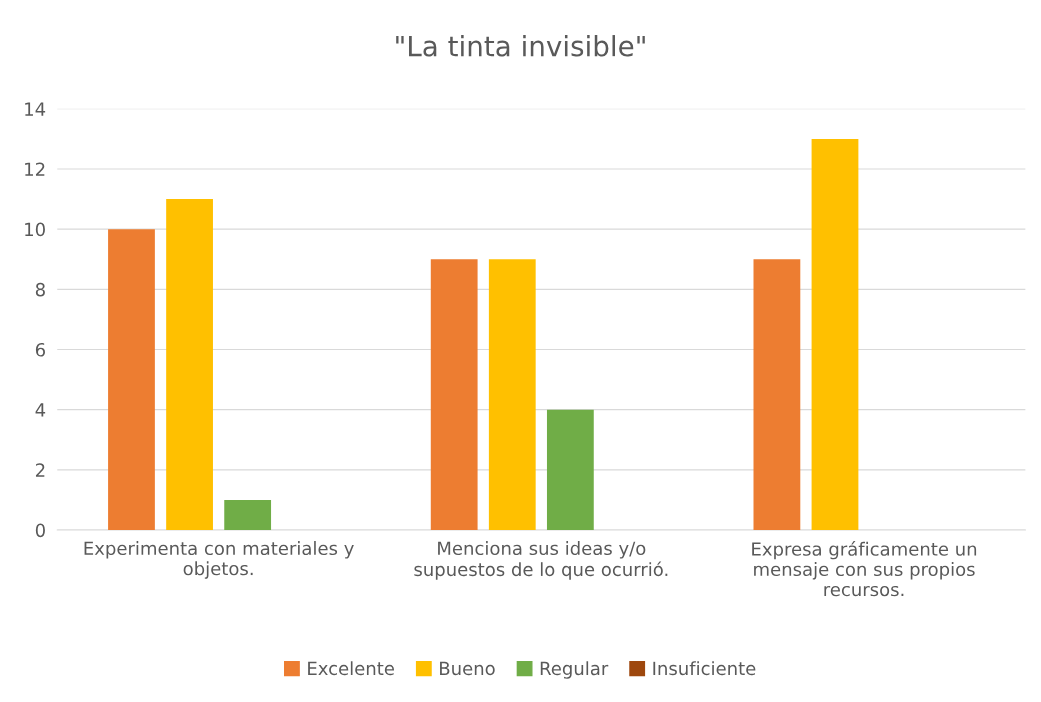 The height and width of the screenshot is (702, 1041). What do you see at coordinates (40, 349) in the screenshot?
I see `y-tick-label: 6` at bounding box center [40, 349].